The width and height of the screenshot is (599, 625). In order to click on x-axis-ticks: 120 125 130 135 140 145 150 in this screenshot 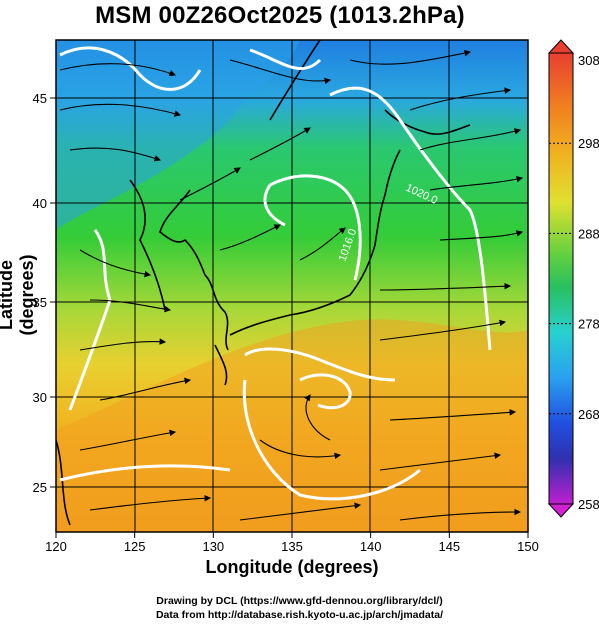, I will do `click(292, 543)`.